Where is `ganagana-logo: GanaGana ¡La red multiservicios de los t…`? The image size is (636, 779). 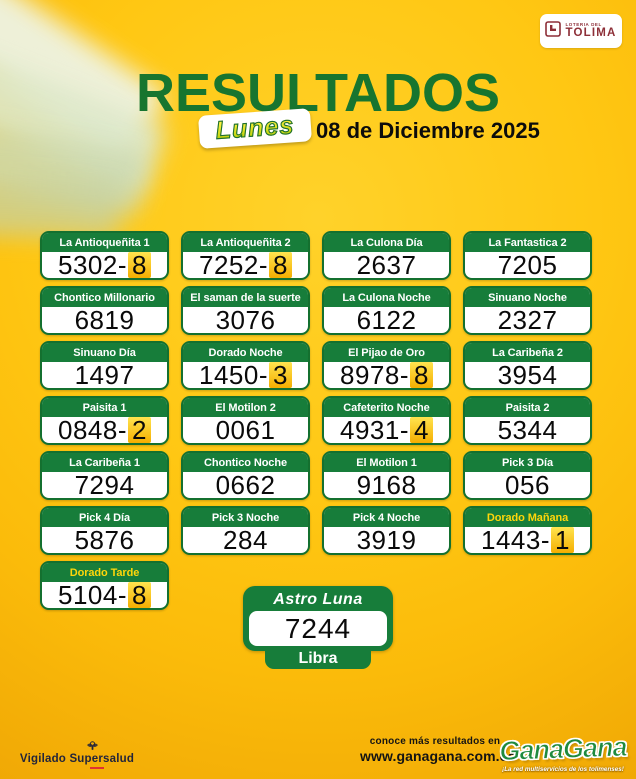 ganagana-logo: GanaGana ¡La red multiservicios de los t… is located at coordinates (563, 752).